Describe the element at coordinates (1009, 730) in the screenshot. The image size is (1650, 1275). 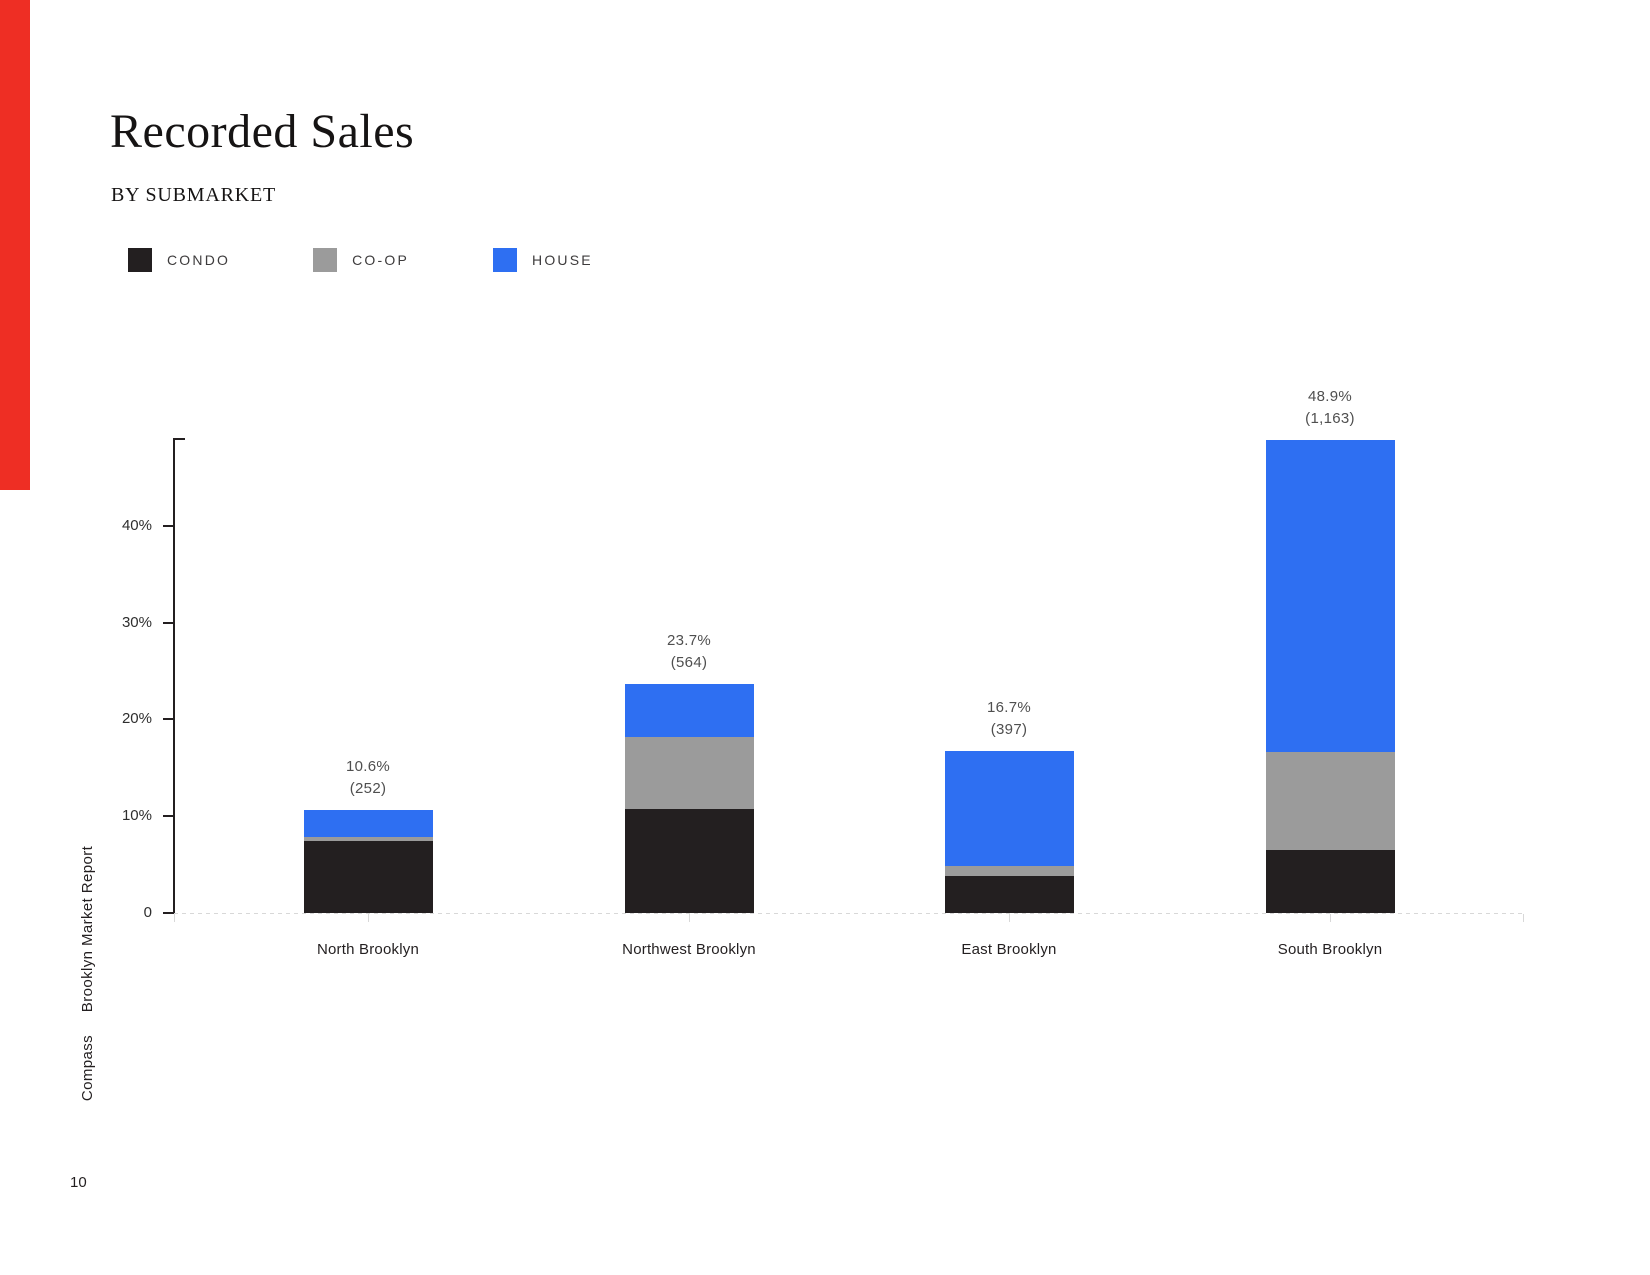
I see `bar-total-count-label: (397)` at that location.